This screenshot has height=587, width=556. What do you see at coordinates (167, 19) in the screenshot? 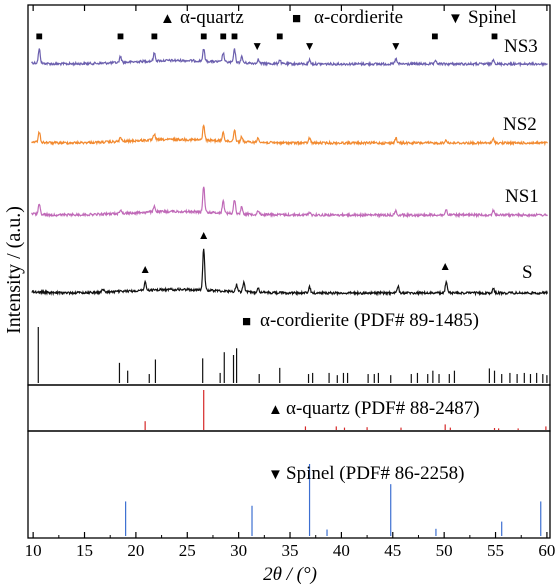
I see `legend-quartz-symbol: ▲` at bounding box center [167, 19].